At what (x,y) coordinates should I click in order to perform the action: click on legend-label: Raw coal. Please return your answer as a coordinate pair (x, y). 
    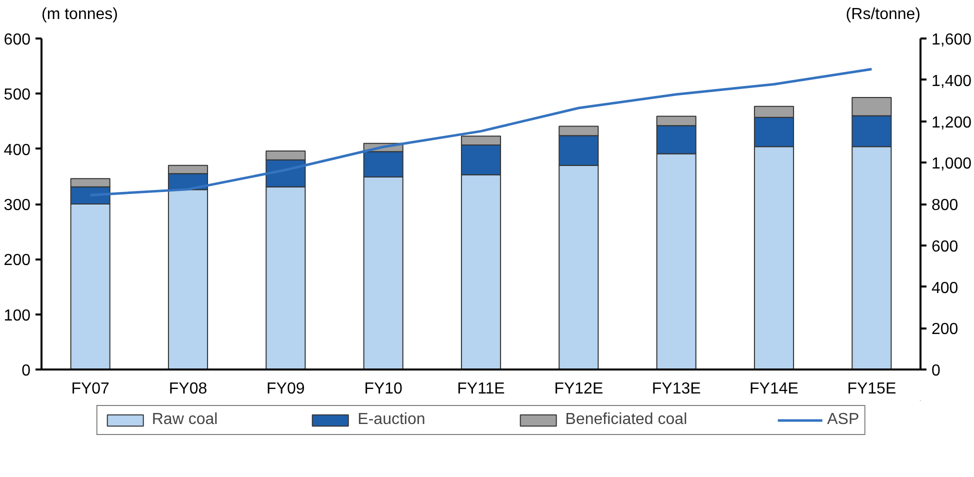
    Looking at the image, I should click on (185, 420).